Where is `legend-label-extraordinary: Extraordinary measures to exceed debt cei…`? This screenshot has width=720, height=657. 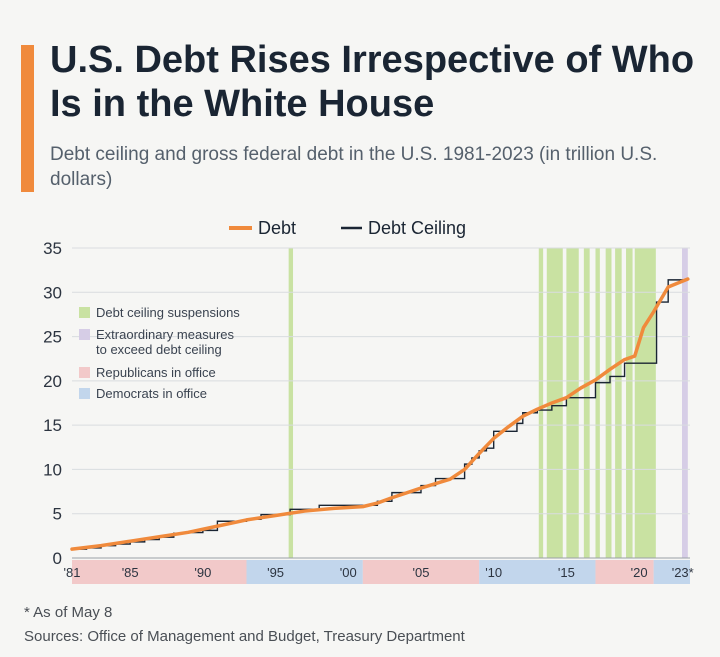 legend-label-extraordinary: Extraordinary measures to exceed debt cei… is located at coordinates (165, 342).